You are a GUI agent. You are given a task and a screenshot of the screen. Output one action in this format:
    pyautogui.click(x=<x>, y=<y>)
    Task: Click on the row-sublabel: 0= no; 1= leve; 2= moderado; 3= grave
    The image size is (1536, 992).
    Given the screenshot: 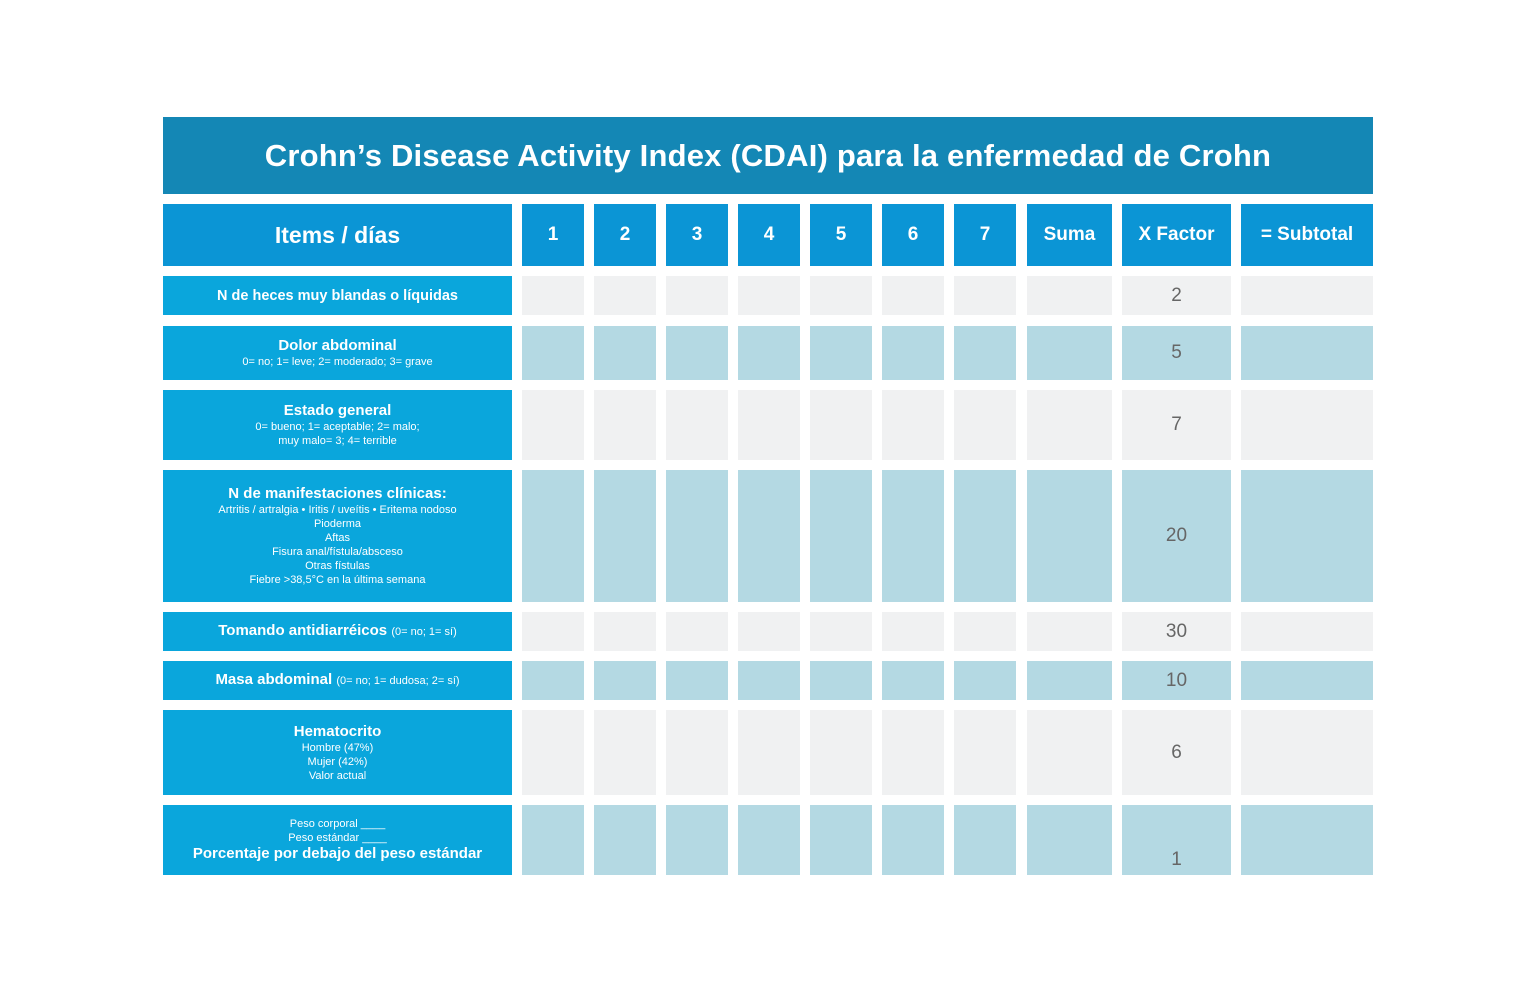 What is the action you would take?
    pyautogui.click(x=337, y=362)
    